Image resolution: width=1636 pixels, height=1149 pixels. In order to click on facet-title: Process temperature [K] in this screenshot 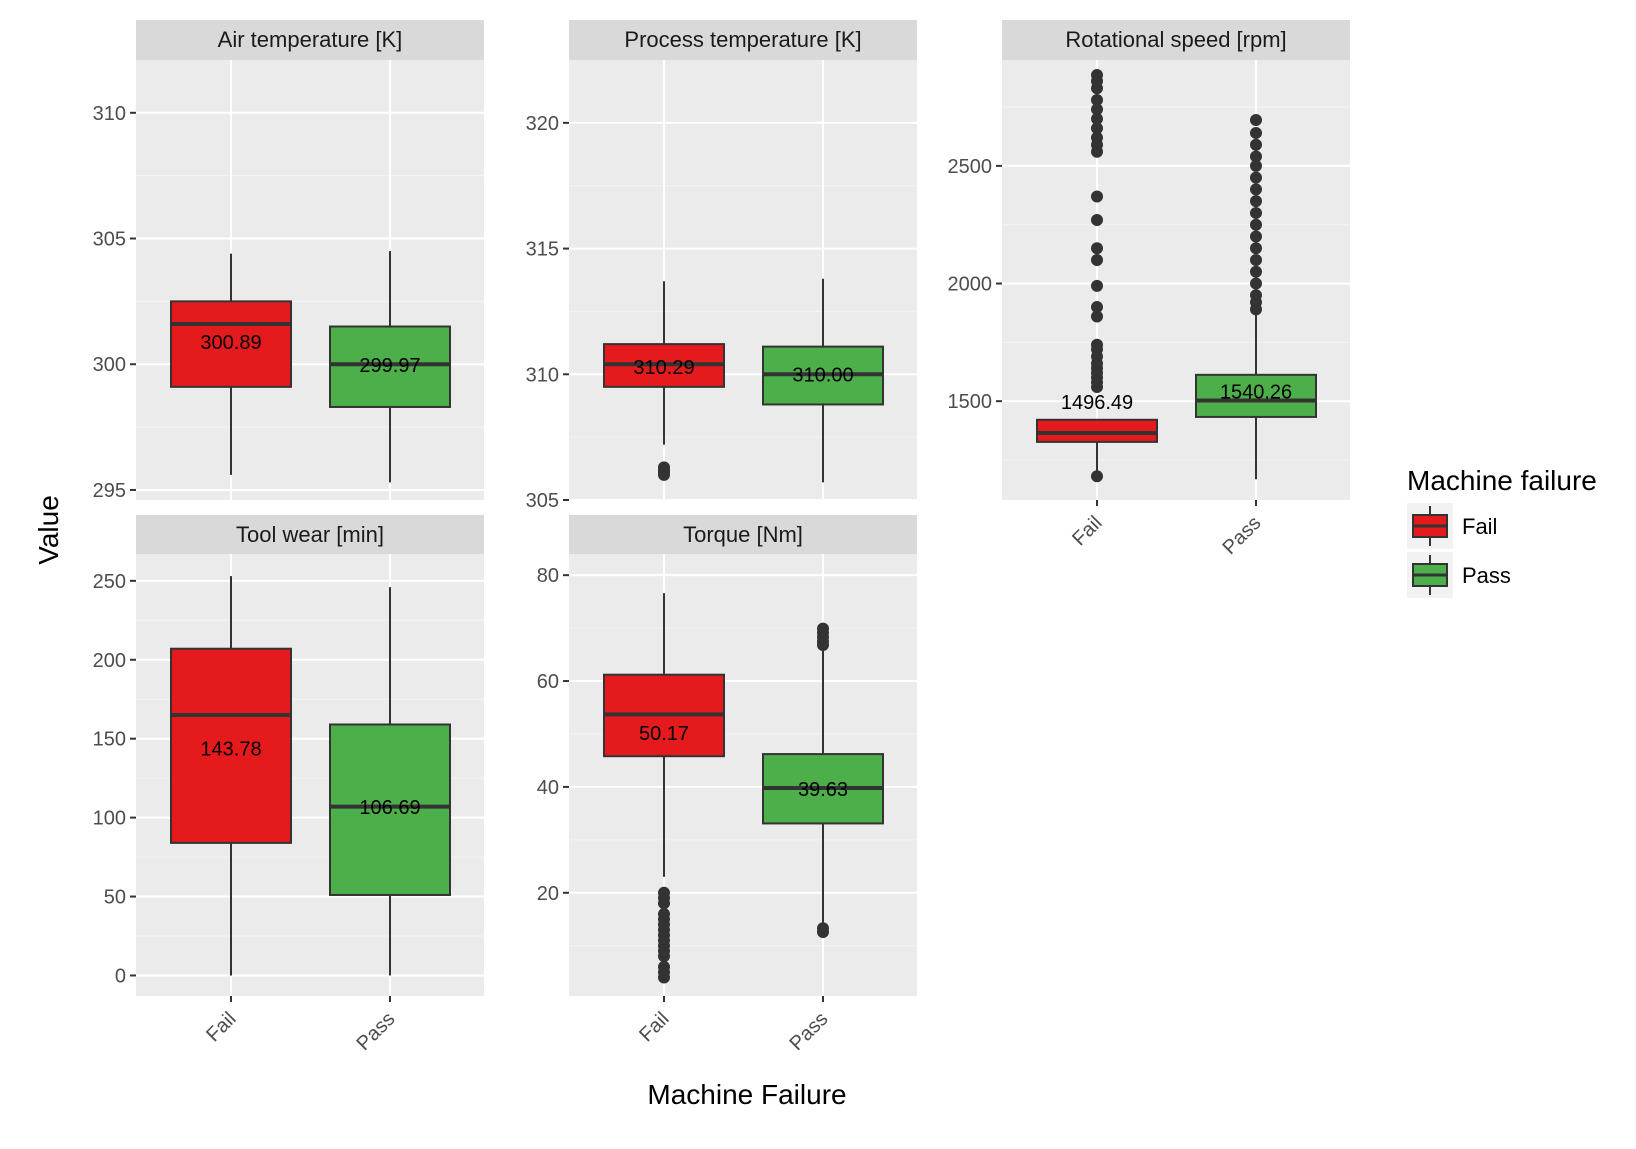, I will do `click(742, 39)`.